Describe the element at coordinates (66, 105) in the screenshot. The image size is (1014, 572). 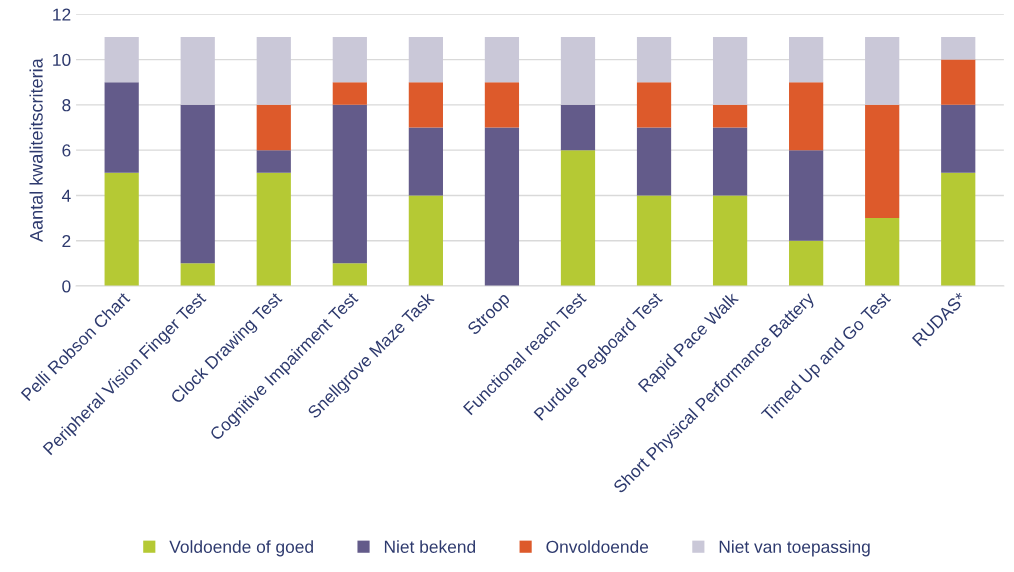
I see `y-tick-label: 8` at that location.